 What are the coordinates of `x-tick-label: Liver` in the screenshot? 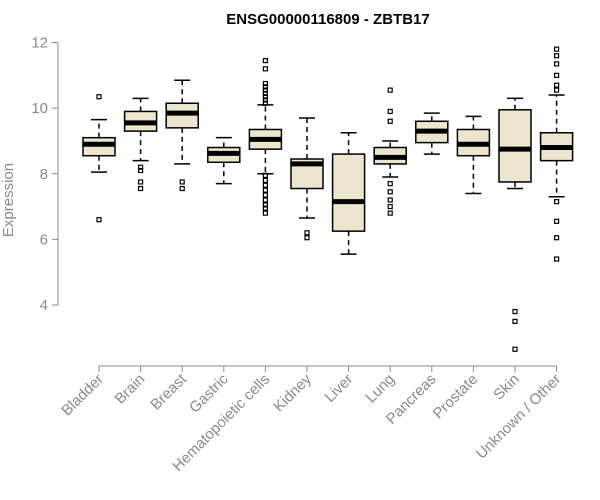 It's located at (338, 388).